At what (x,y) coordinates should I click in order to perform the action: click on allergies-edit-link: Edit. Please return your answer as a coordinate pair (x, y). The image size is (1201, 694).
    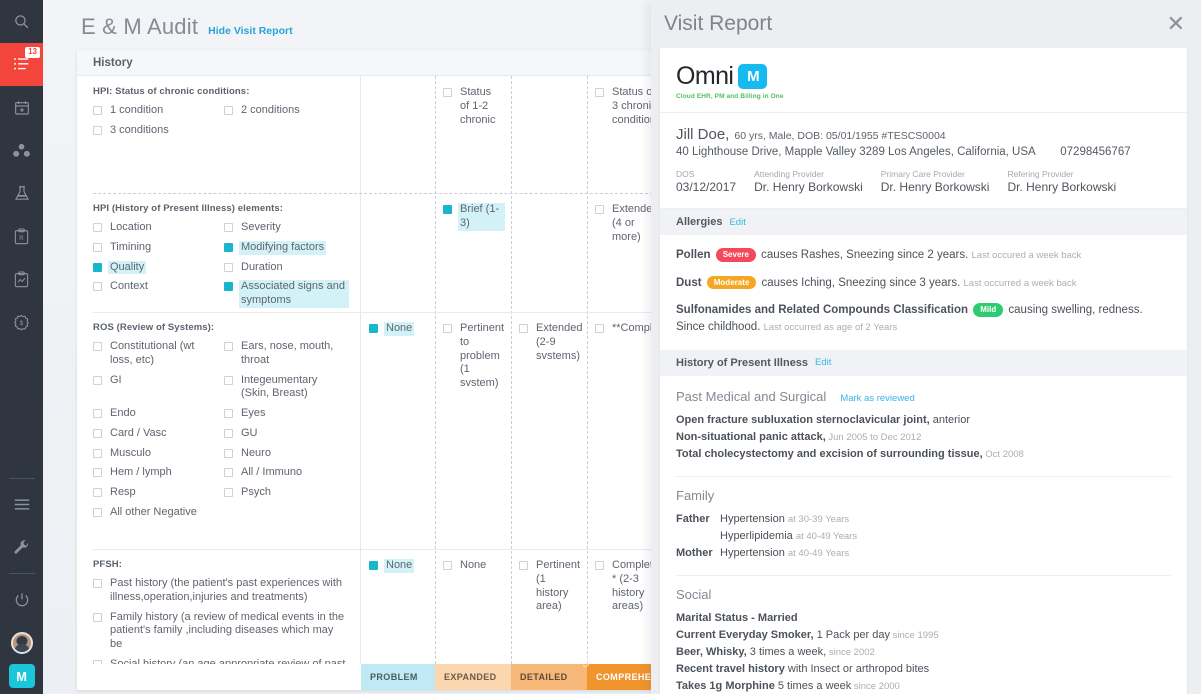
    Looking at the image, I should click on (737, 222).